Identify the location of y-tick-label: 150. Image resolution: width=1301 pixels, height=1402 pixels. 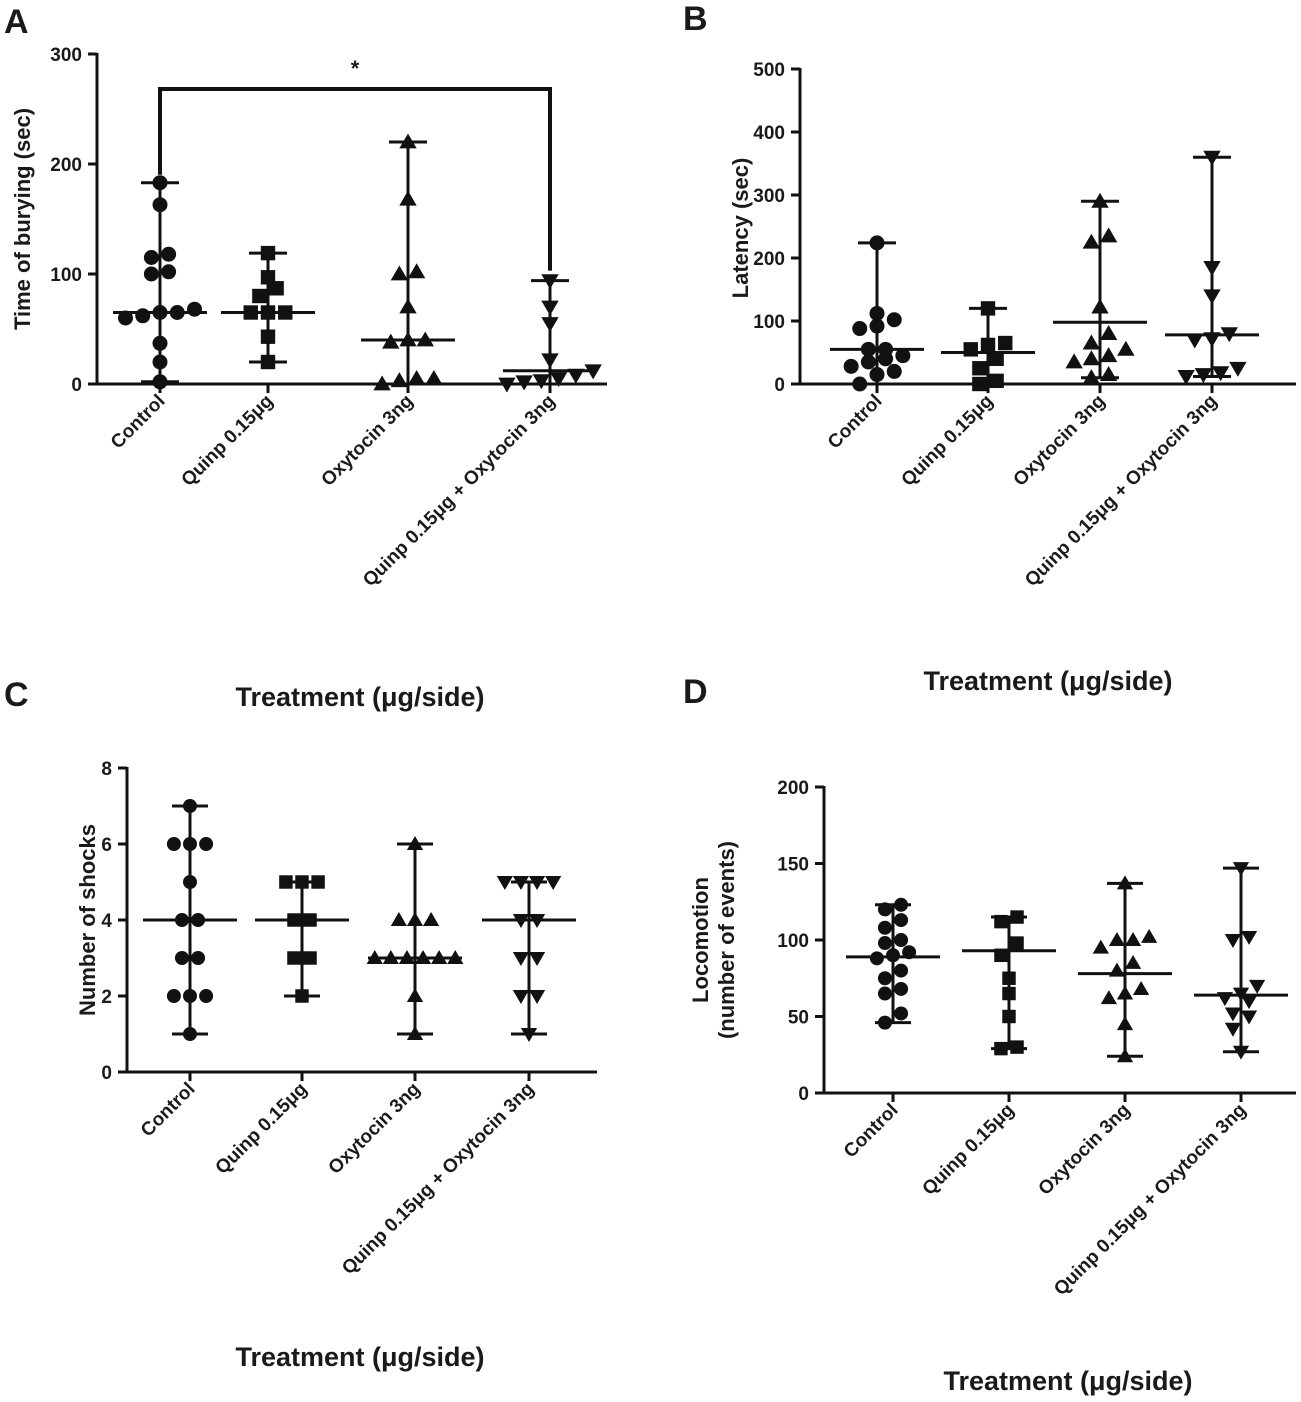
(793, 865).